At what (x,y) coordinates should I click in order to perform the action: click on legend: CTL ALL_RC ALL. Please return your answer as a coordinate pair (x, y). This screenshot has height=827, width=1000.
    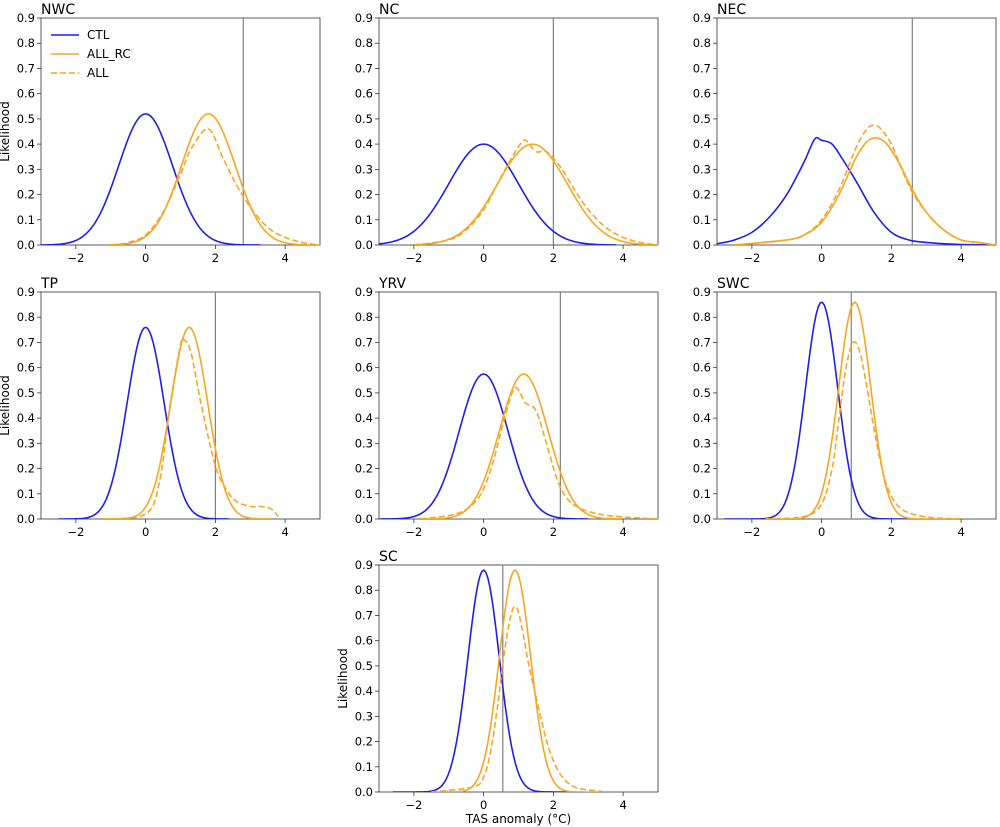
    Looking at the image, I should click on (91, 54).